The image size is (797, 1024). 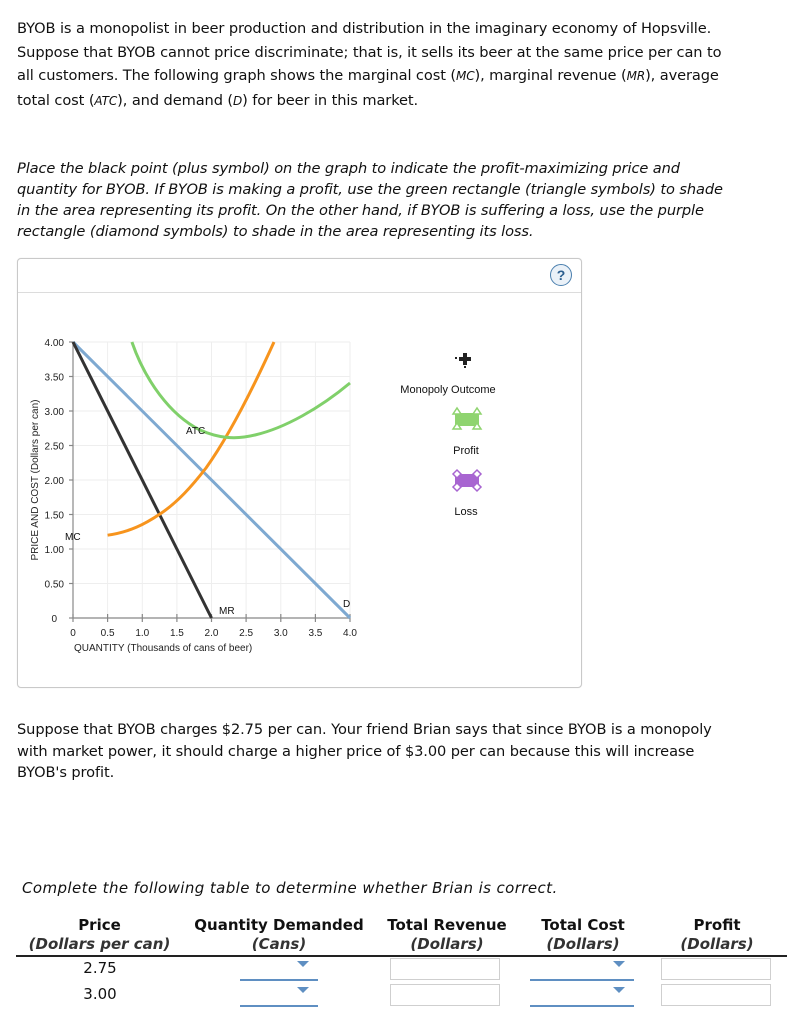 I want to click on svg-text: 2.5, so click(x=246, y=633).